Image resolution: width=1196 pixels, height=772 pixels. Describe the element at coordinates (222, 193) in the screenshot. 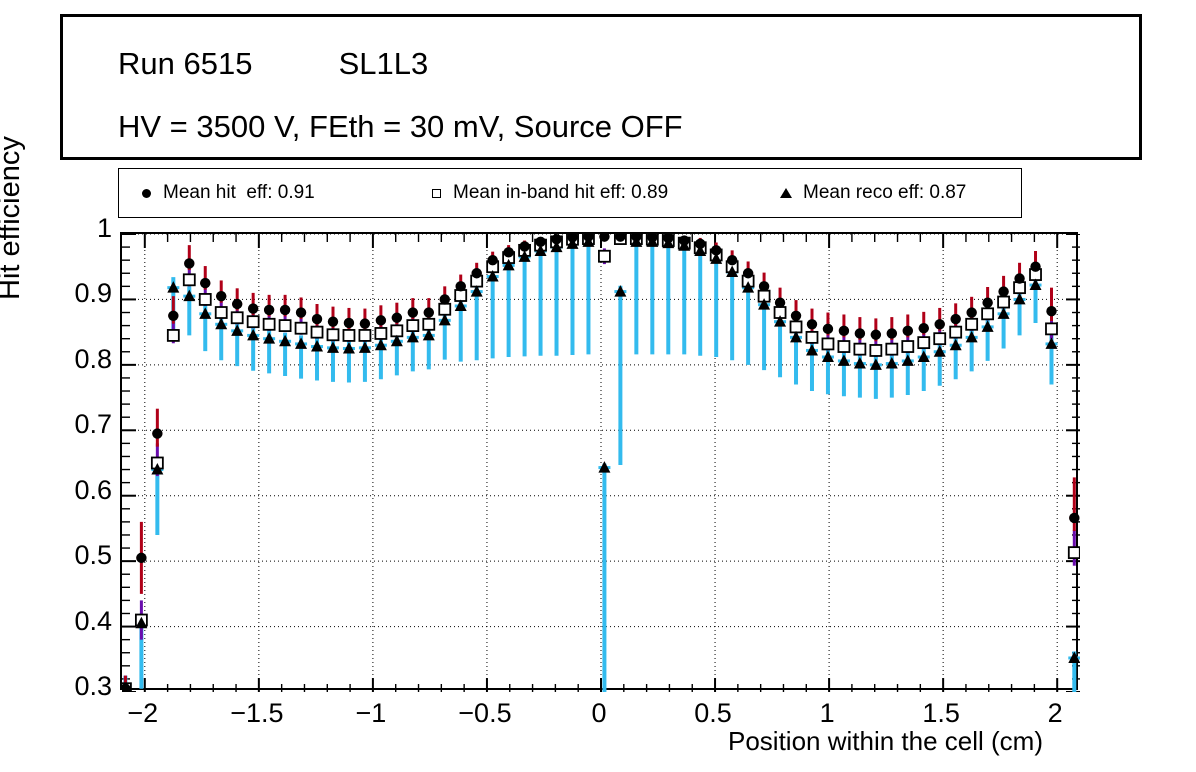

I see `legend-entry-hit-eff: Mean hit eff: 0.91` at that location.